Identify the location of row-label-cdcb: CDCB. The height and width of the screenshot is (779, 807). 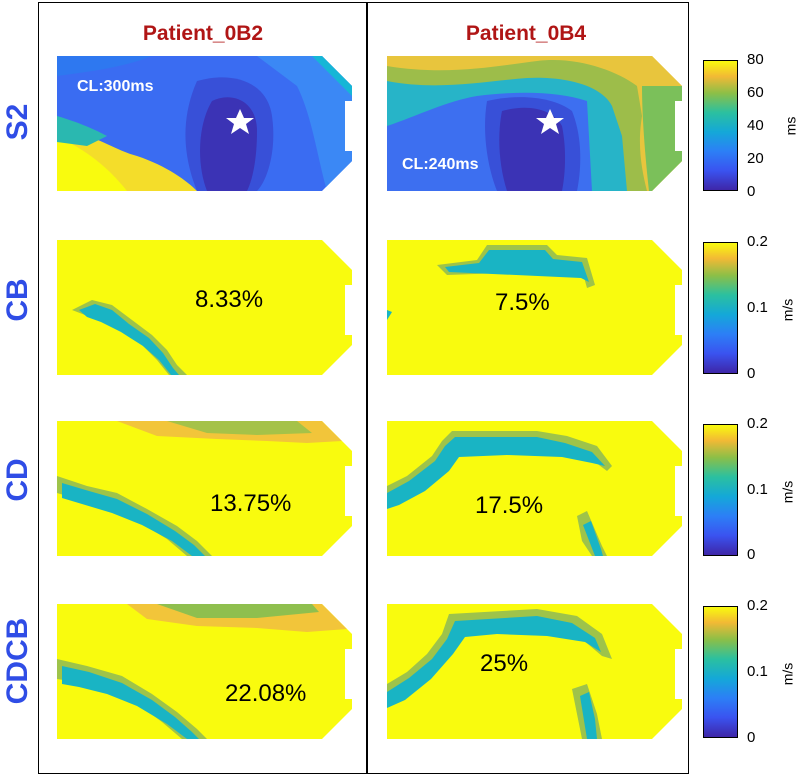
(17, 661).